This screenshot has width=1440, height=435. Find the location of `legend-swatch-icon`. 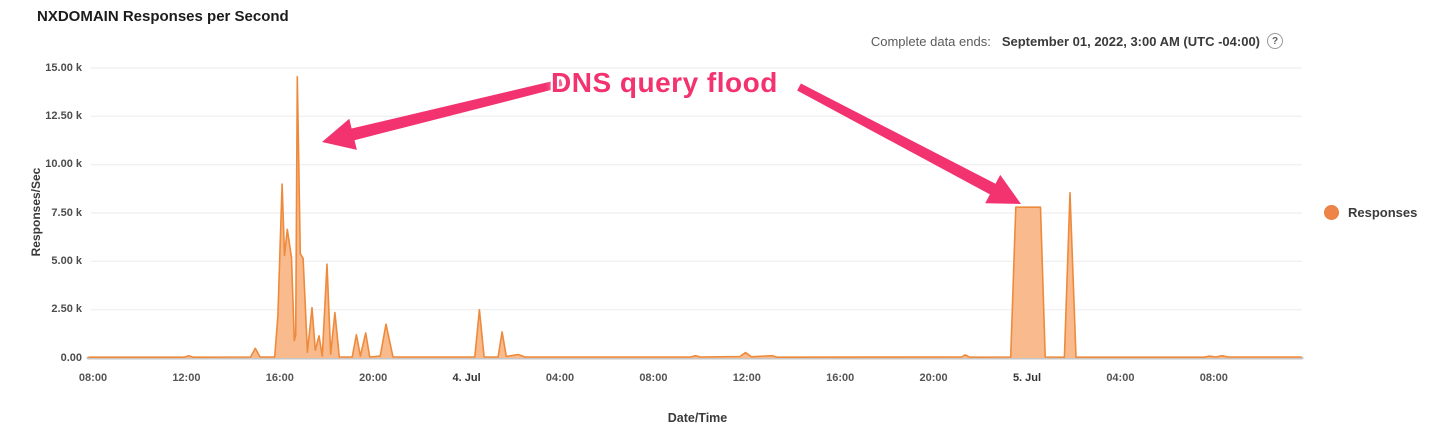

legend-swatch-icon is located at coordinates (1331, 212).